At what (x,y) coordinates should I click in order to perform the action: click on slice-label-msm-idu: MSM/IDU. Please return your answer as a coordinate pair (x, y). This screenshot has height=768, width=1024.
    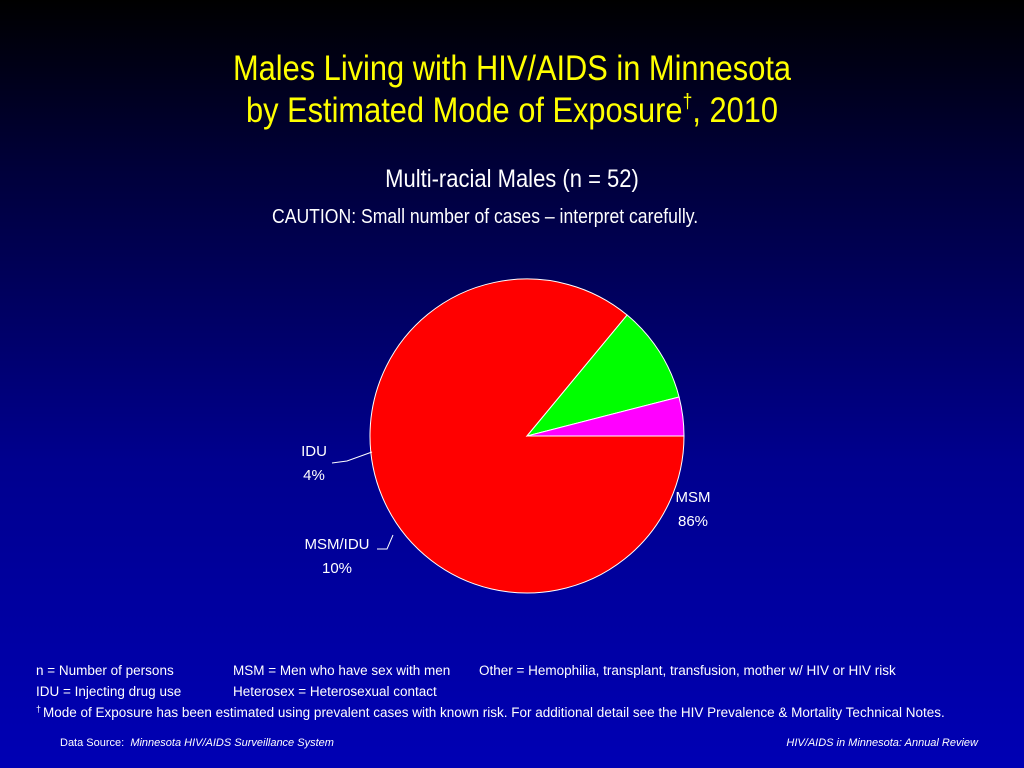
    Looking at the image, I should click on (337, 544).